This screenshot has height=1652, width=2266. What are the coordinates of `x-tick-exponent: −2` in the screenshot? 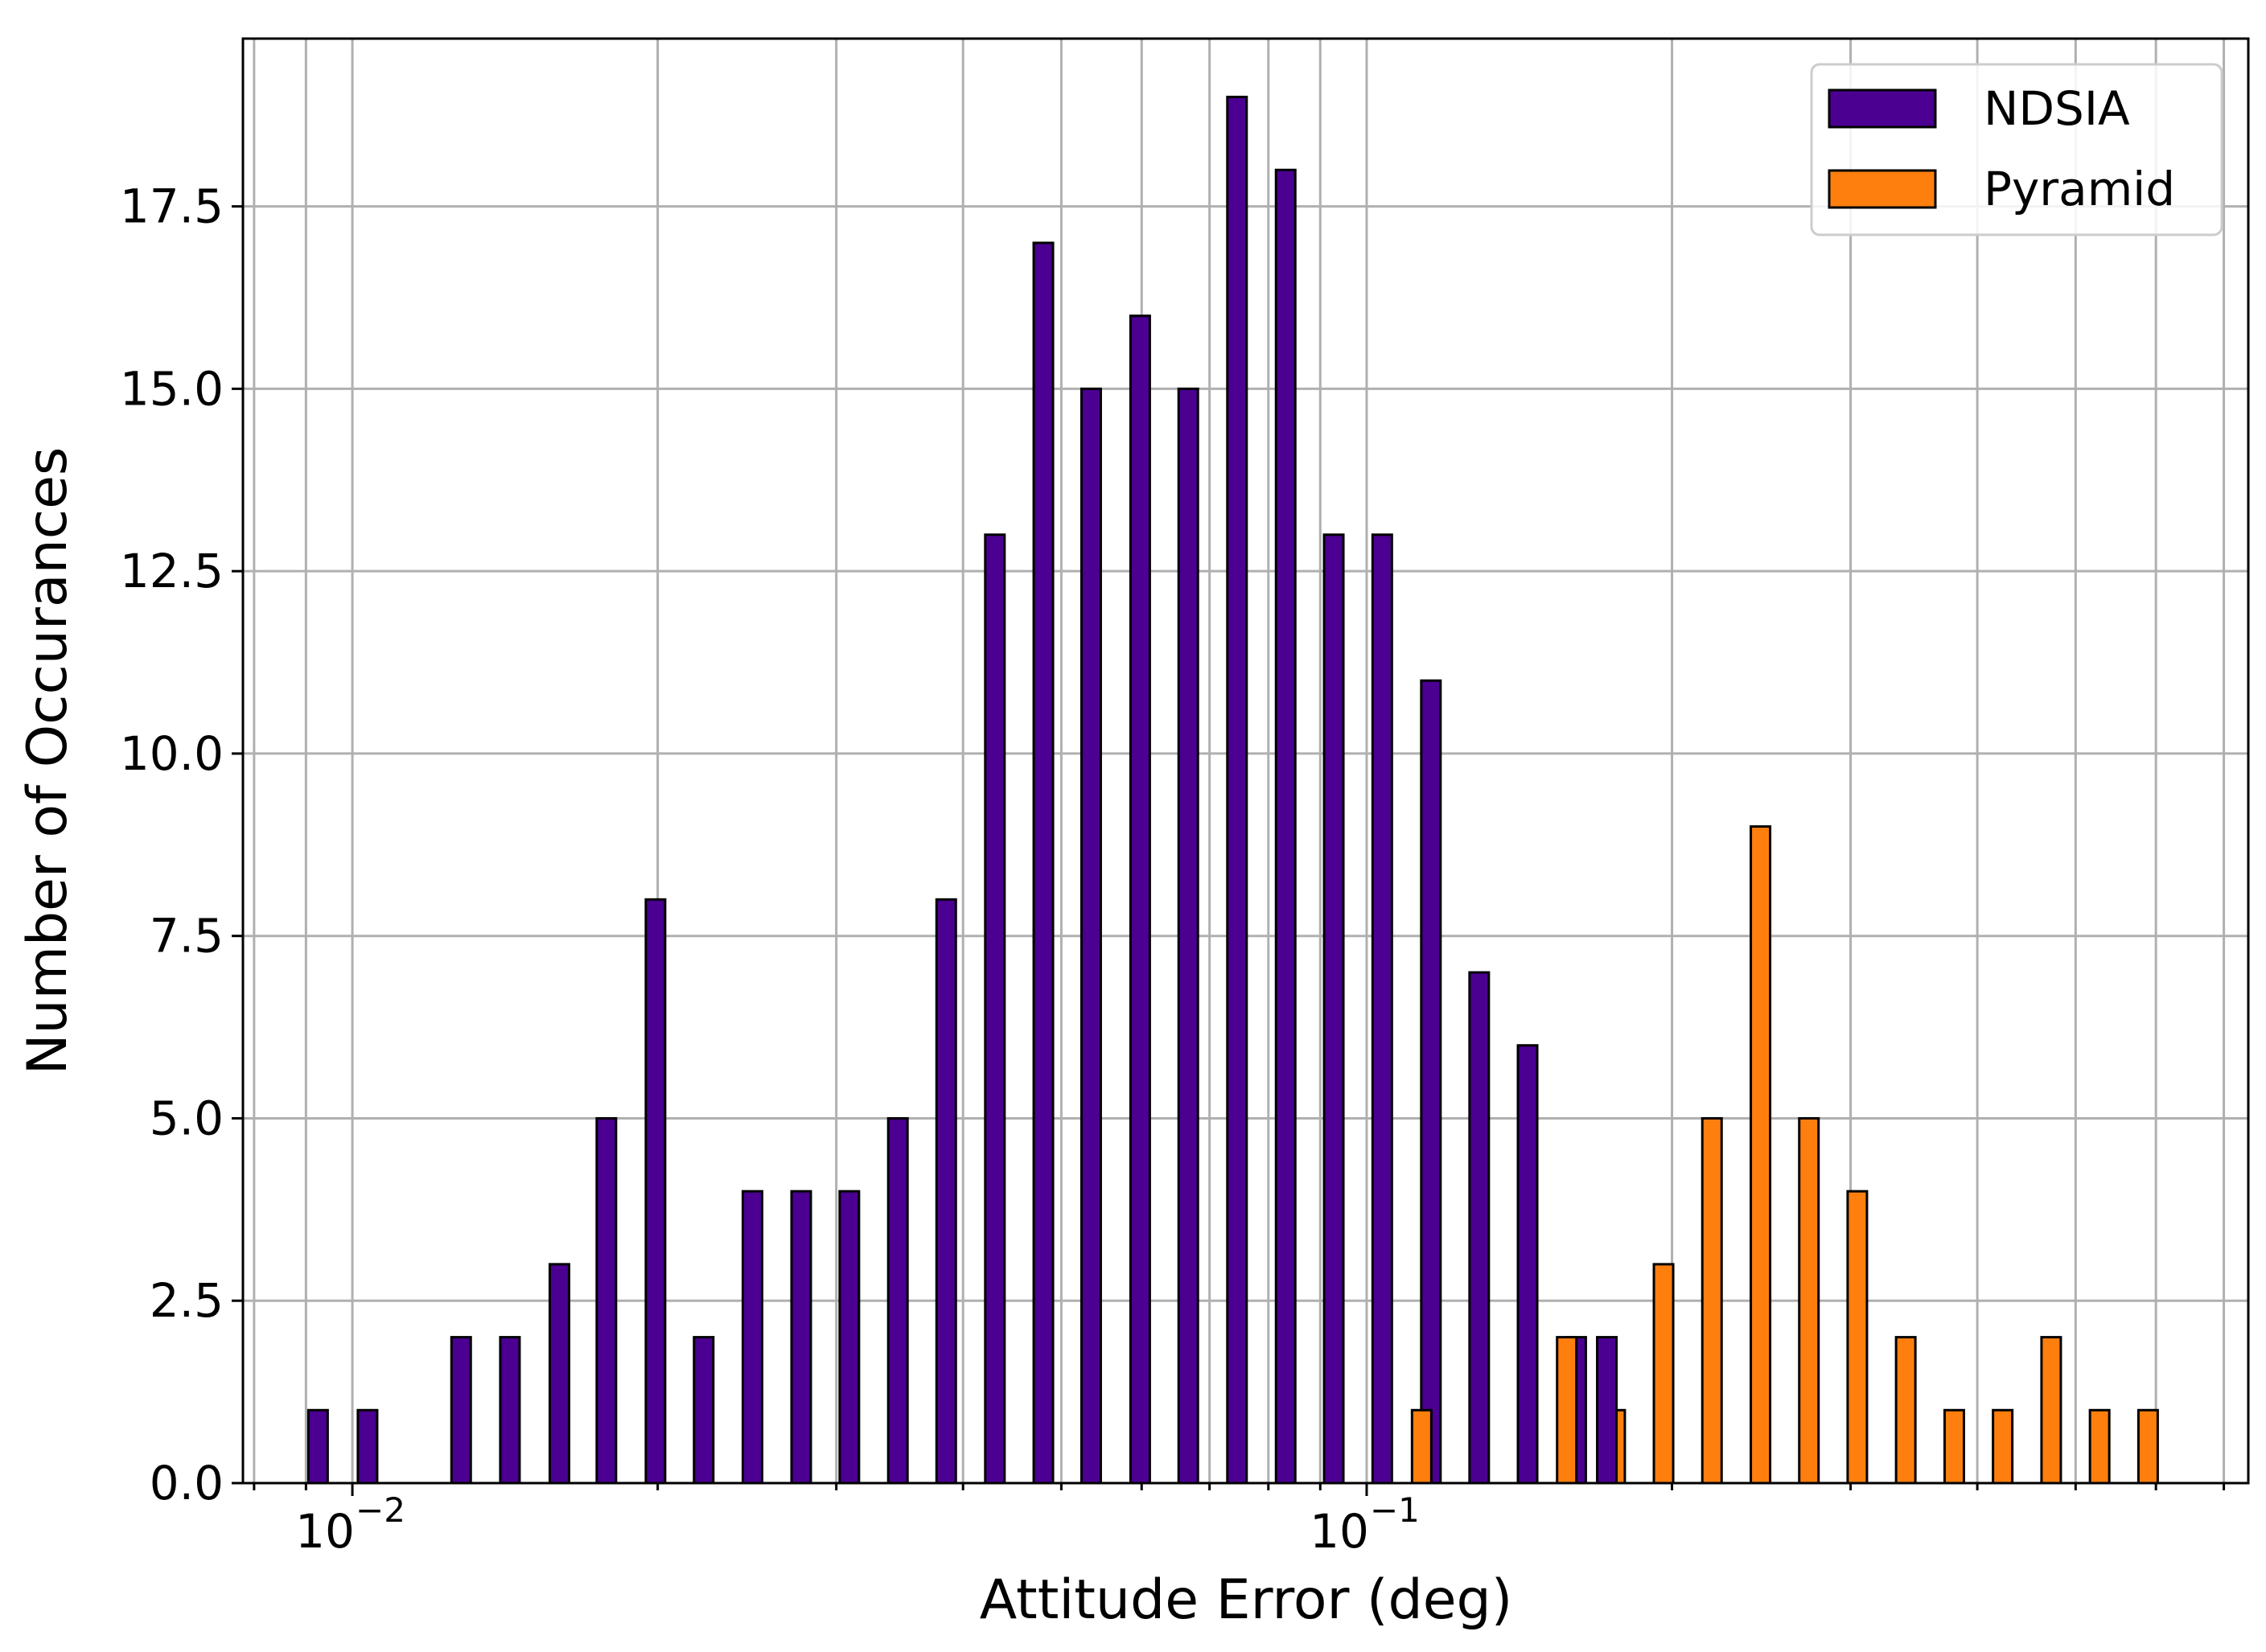 It's located at (380, 1510).